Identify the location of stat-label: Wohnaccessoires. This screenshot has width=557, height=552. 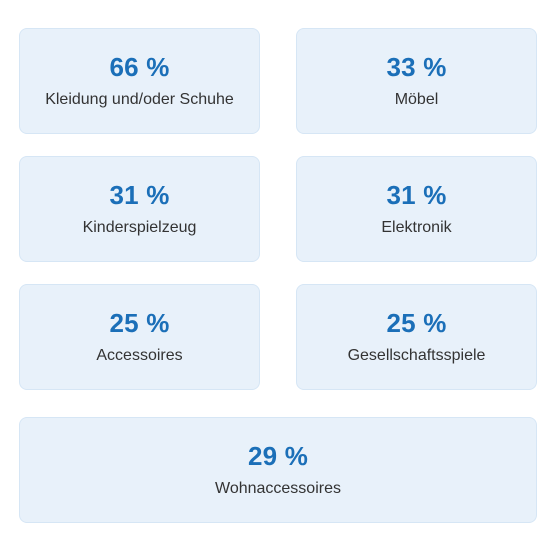
(278, 488).